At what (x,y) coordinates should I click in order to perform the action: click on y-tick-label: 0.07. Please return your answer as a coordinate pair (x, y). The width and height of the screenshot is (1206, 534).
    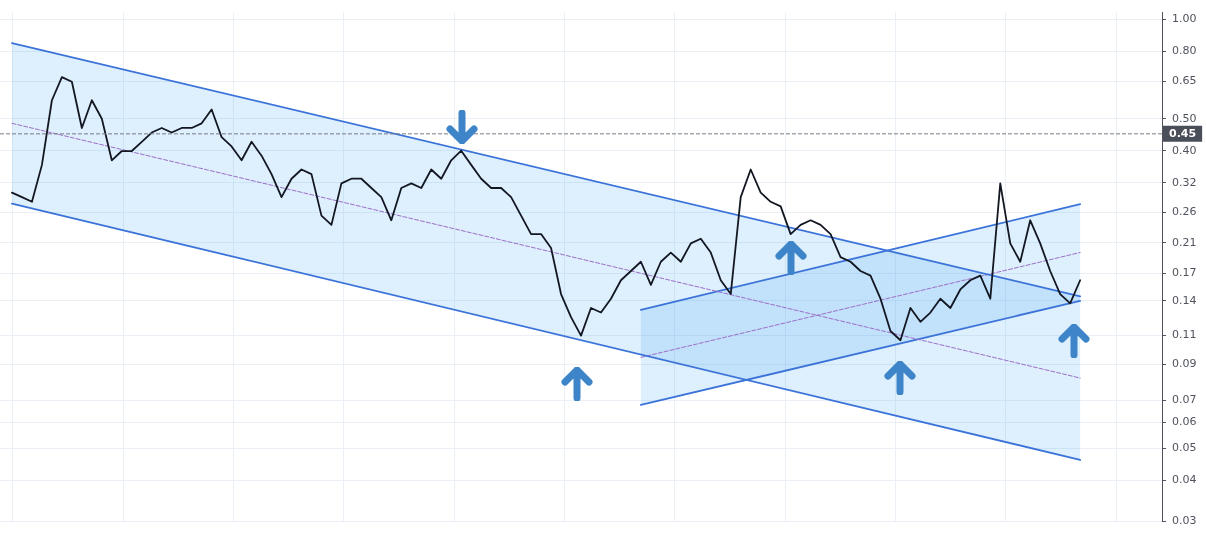
    Looking at the image, I should click on (1184, 399).